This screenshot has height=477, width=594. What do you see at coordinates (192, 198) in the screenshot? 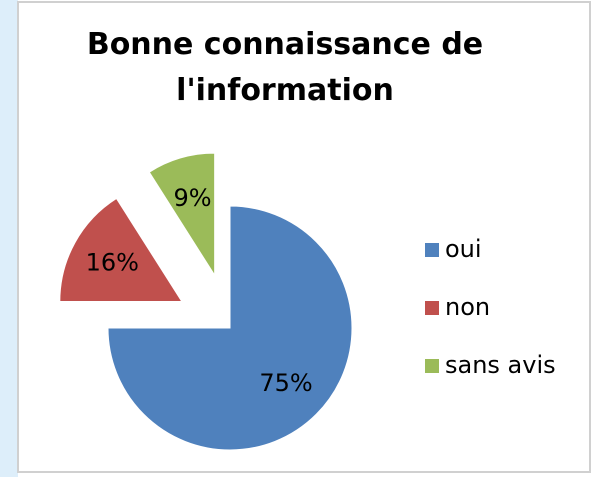
I see `data-label: 9%` at bounding box center [192, 198].